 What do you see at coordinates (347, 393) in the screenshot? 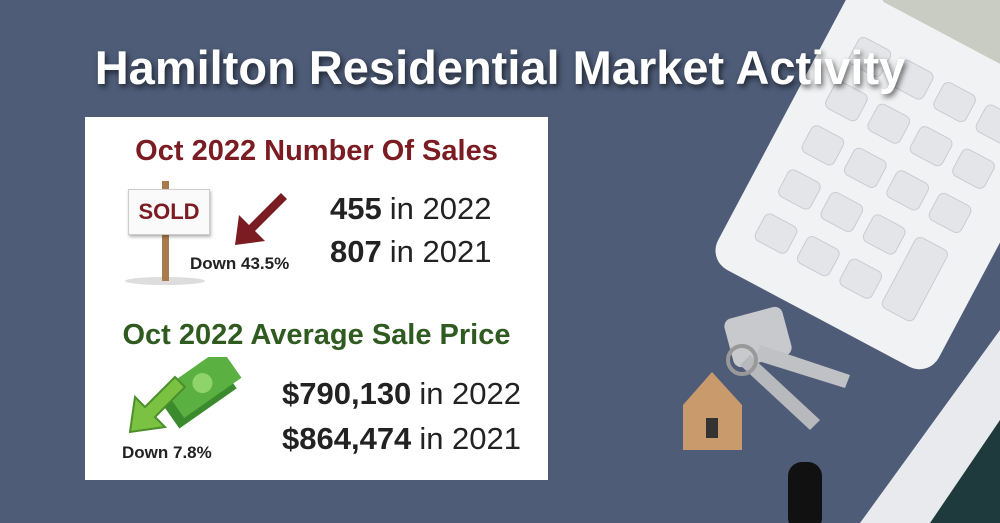
I see `price-value: $790,130` at bounding box center [347, 393].